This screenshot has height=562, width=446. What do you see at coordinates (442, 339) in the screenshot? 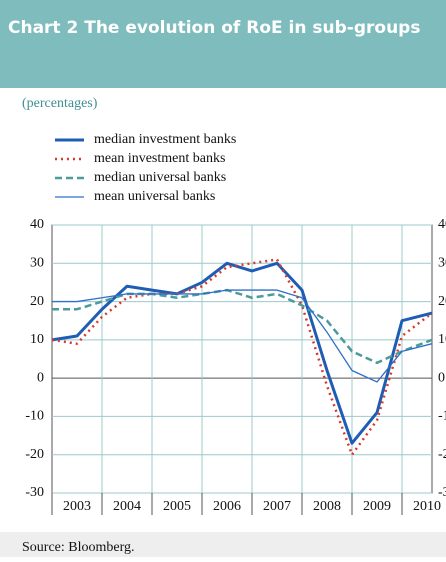
I see `y2-tick-label: 10` at bounding box center [442, 339].